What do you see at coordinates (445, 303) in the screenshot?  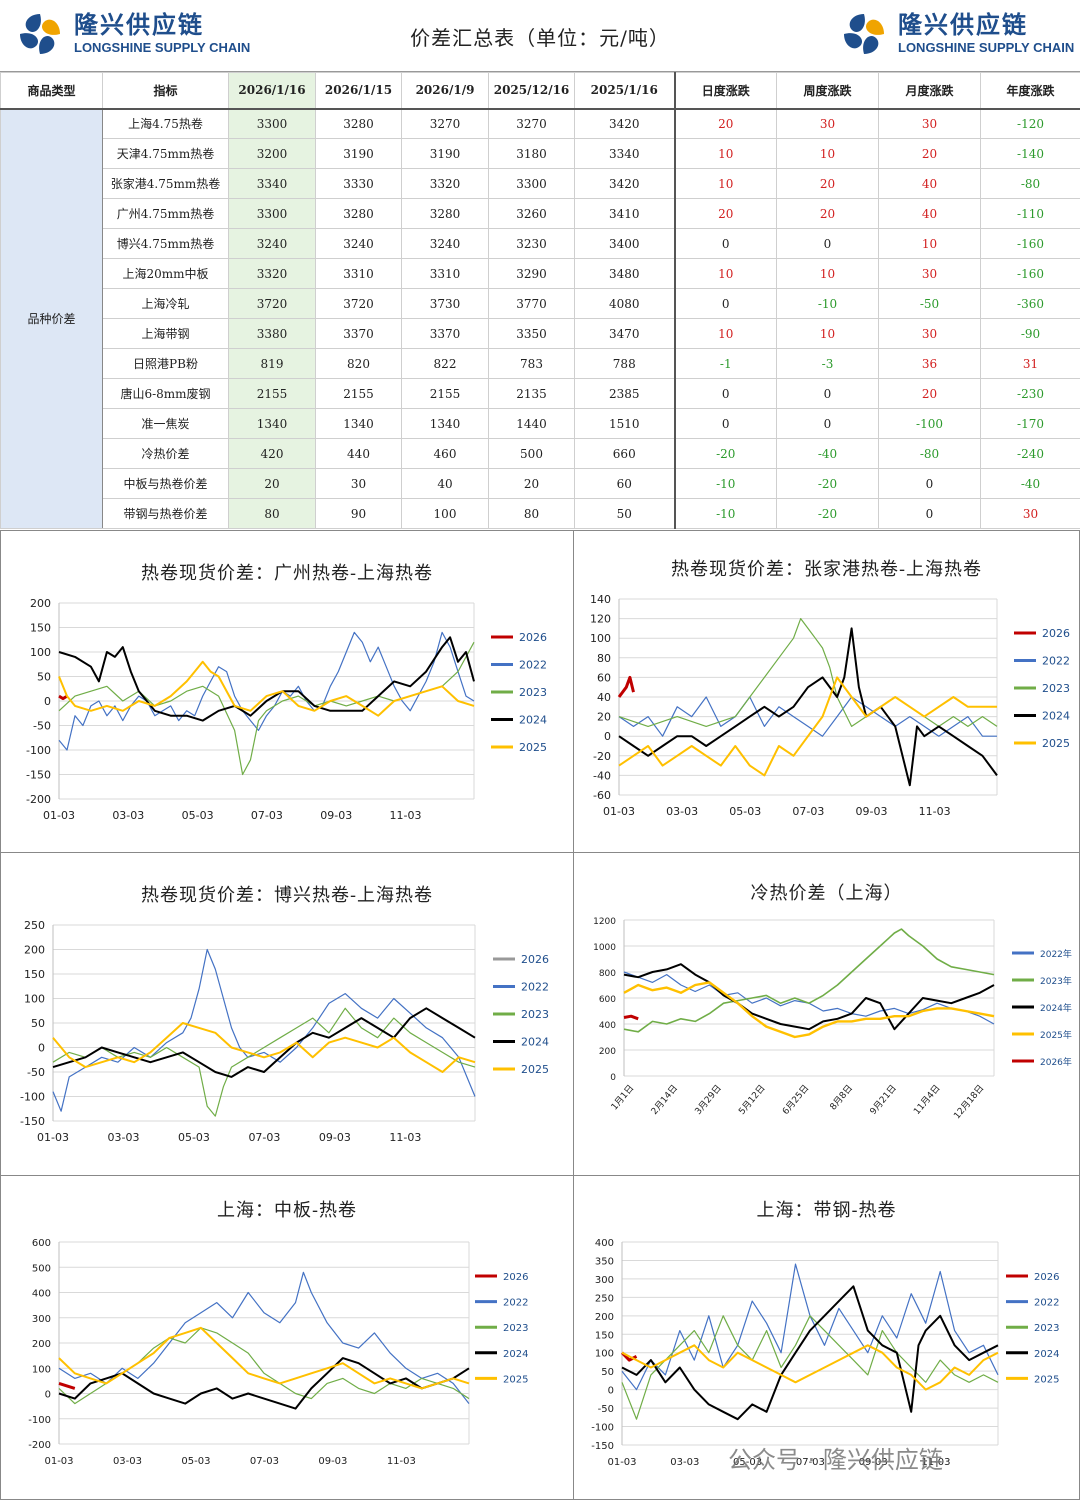 I see `price-cell: 3730` at bounding box center [445, 303].